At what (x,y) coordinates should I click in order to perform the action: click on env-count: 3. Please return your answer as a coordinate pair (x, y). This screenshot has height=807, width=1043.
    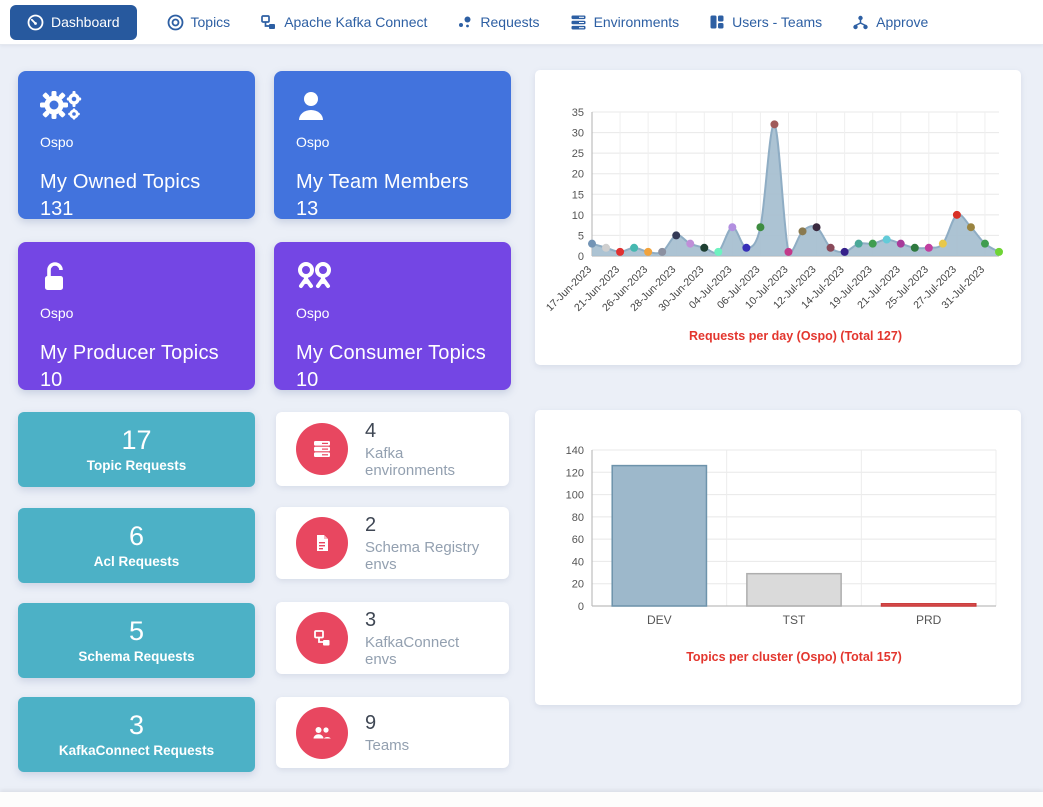
    Looking at the image, I should click on (371, 619).